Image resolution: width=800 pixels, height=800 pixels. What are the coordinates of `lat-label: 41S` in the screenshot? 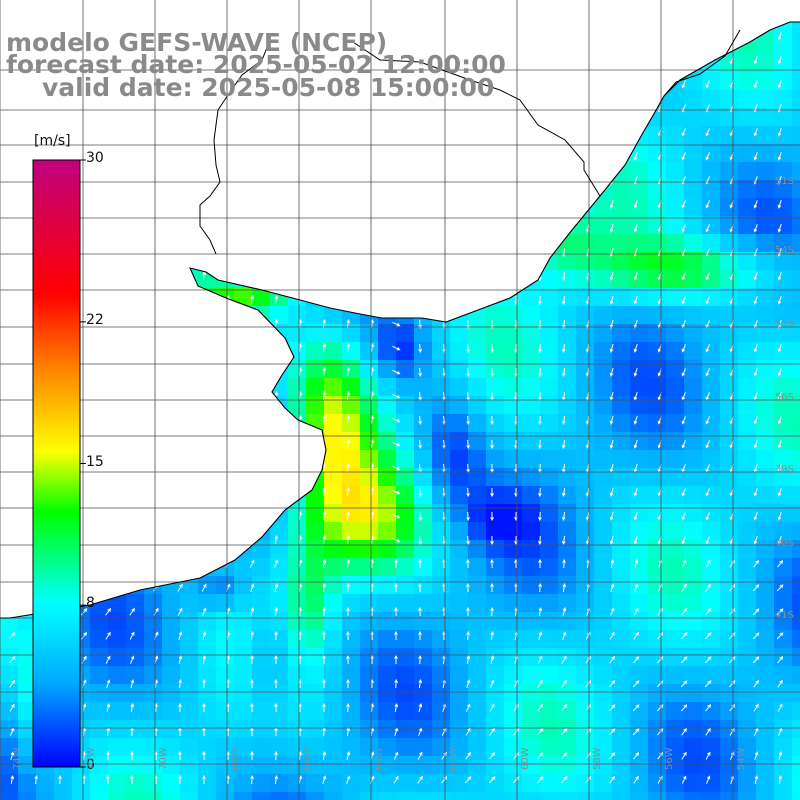 It's located at (784, 615).